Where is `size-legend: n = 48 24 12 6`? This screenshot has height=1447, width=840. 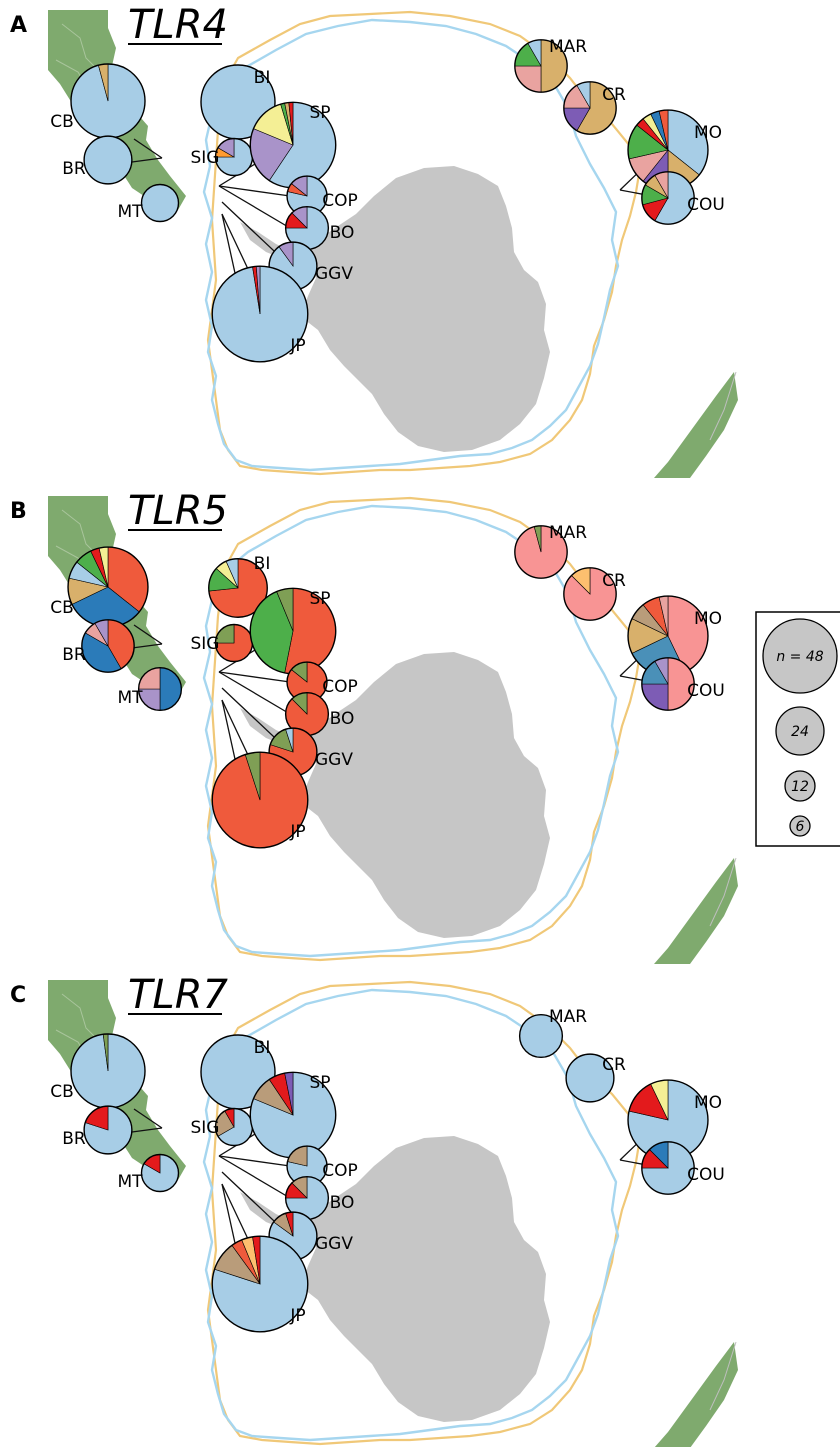
size-legend: n = 48 24 12 6 is located at coordinates (797, 729).